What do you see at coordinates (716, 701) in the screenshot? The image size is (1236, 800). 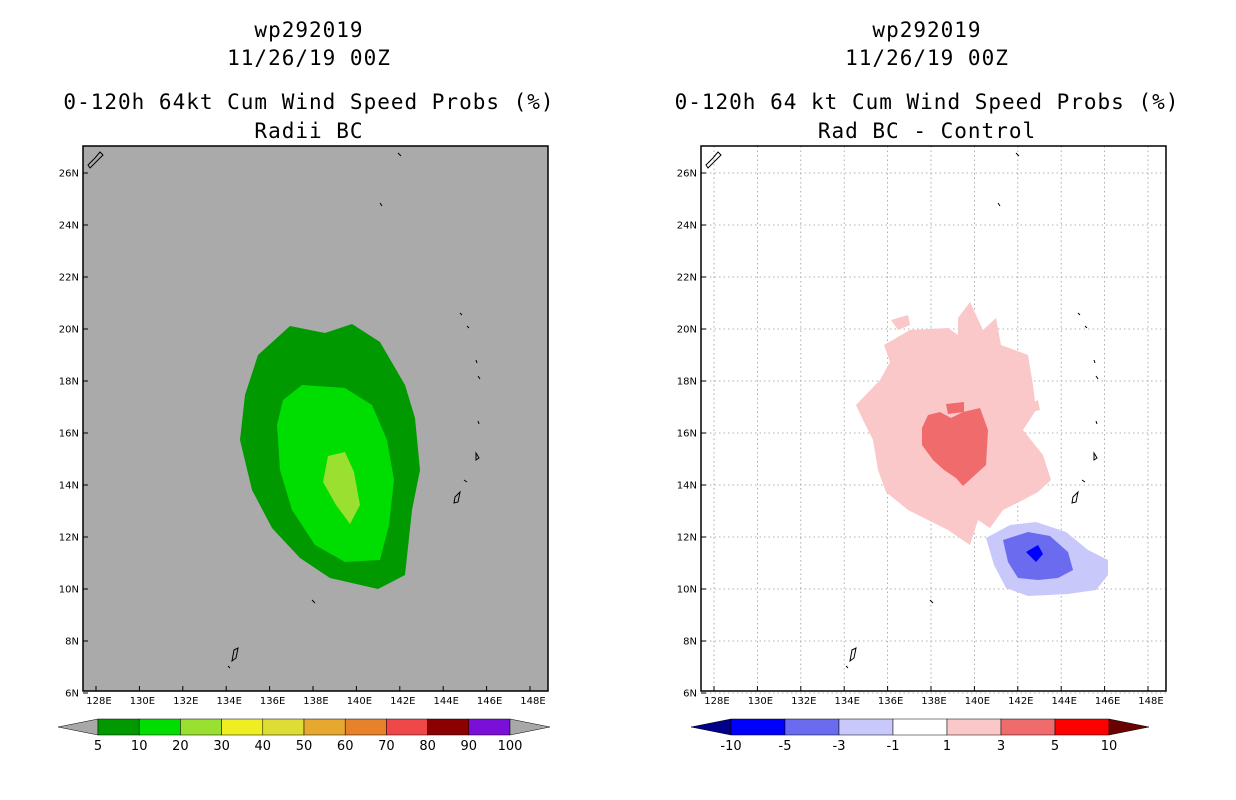 I see `lon-label: 128E` at bounding box center [716, 701].